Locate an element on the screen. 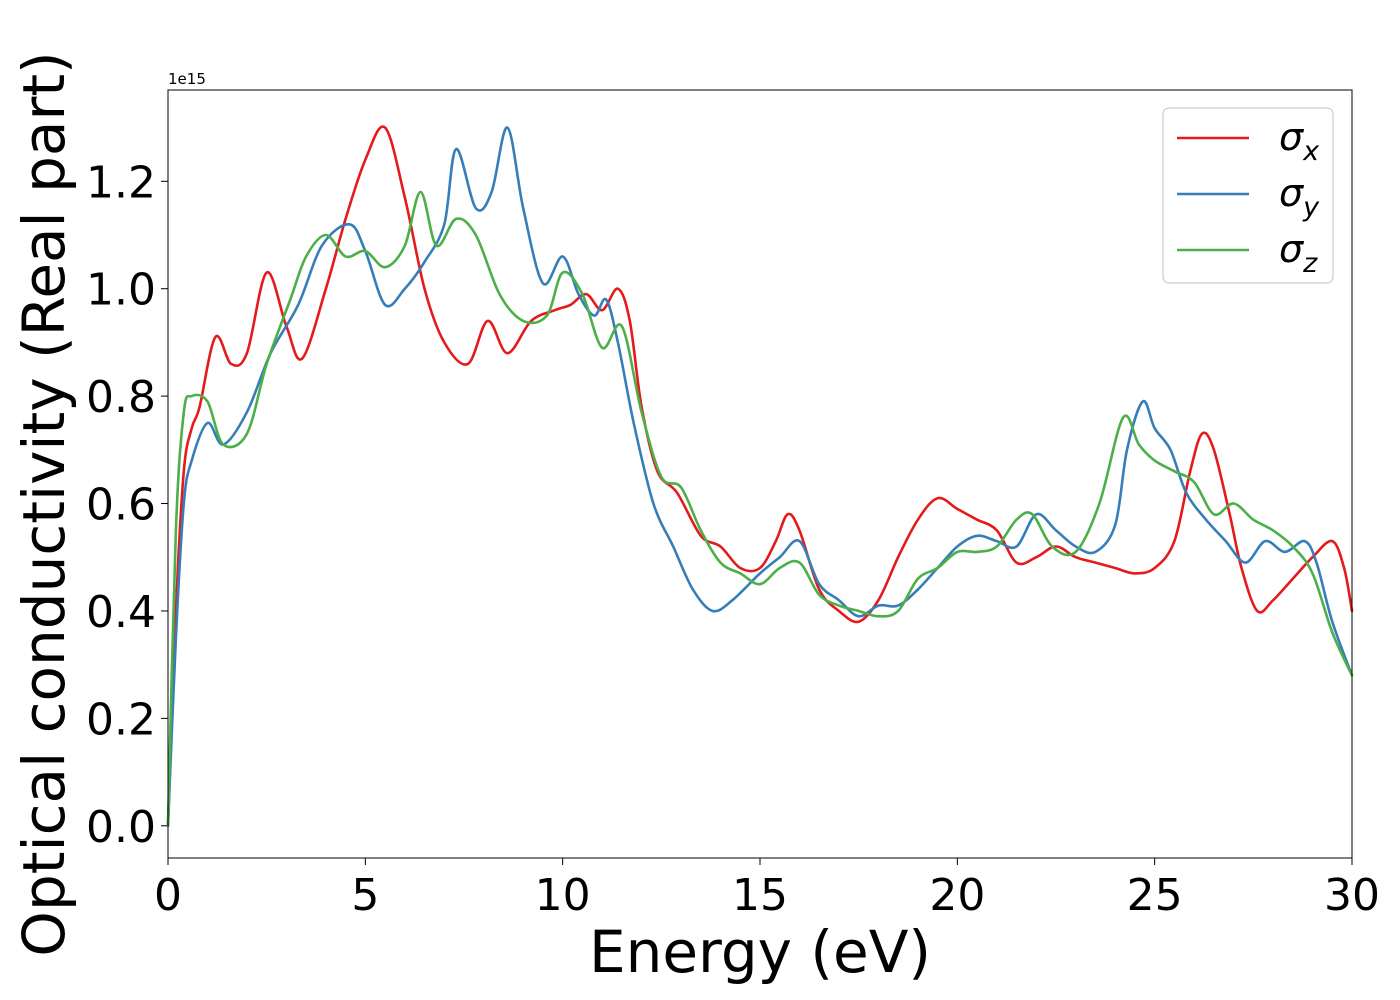  y-tick-label: 1.0 is located at coordinates (121, 290).